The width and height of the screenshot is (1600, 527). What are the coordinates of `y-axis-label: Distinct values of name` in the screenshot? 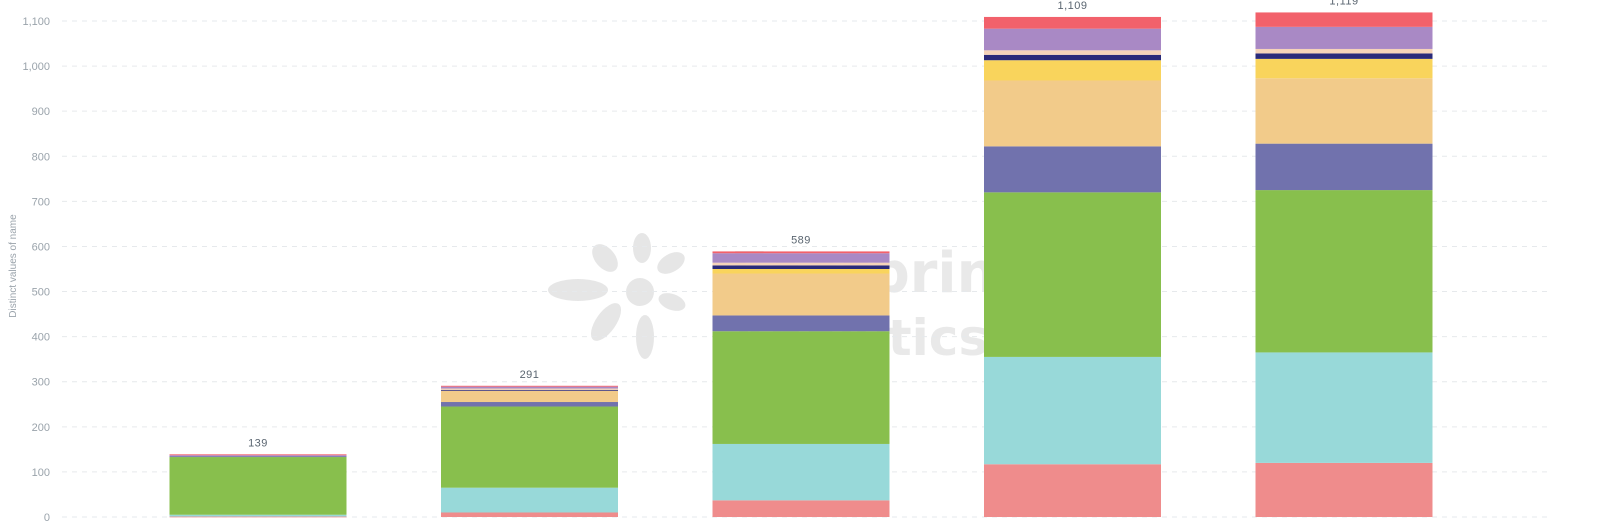 It's located at (13, 266).